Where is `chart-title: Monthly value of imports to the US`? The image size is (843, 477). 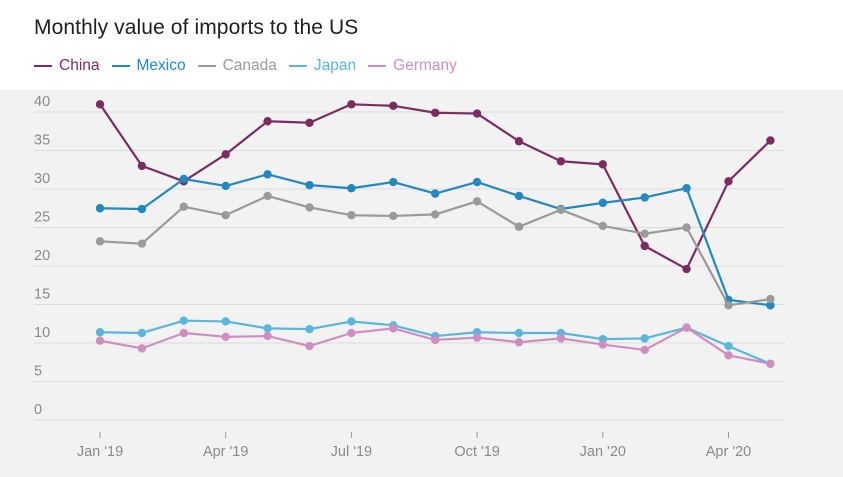 chart-title: Monthly value of imports to the US is located at coordinates (196, 27).